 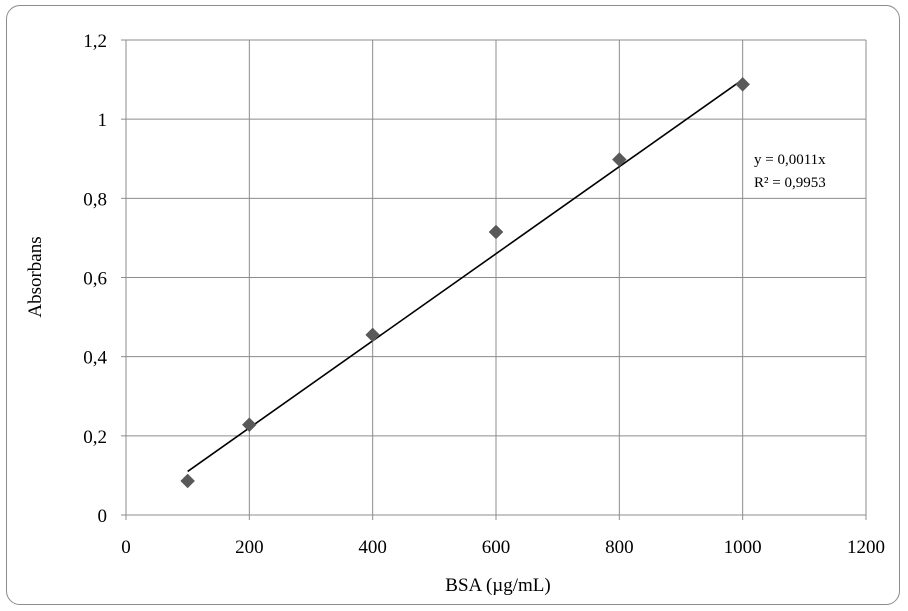 What do you see at coordinates (372, 547) in the screenshot?
I see `x-tick-label: 400` at bounding box center [372, 547].